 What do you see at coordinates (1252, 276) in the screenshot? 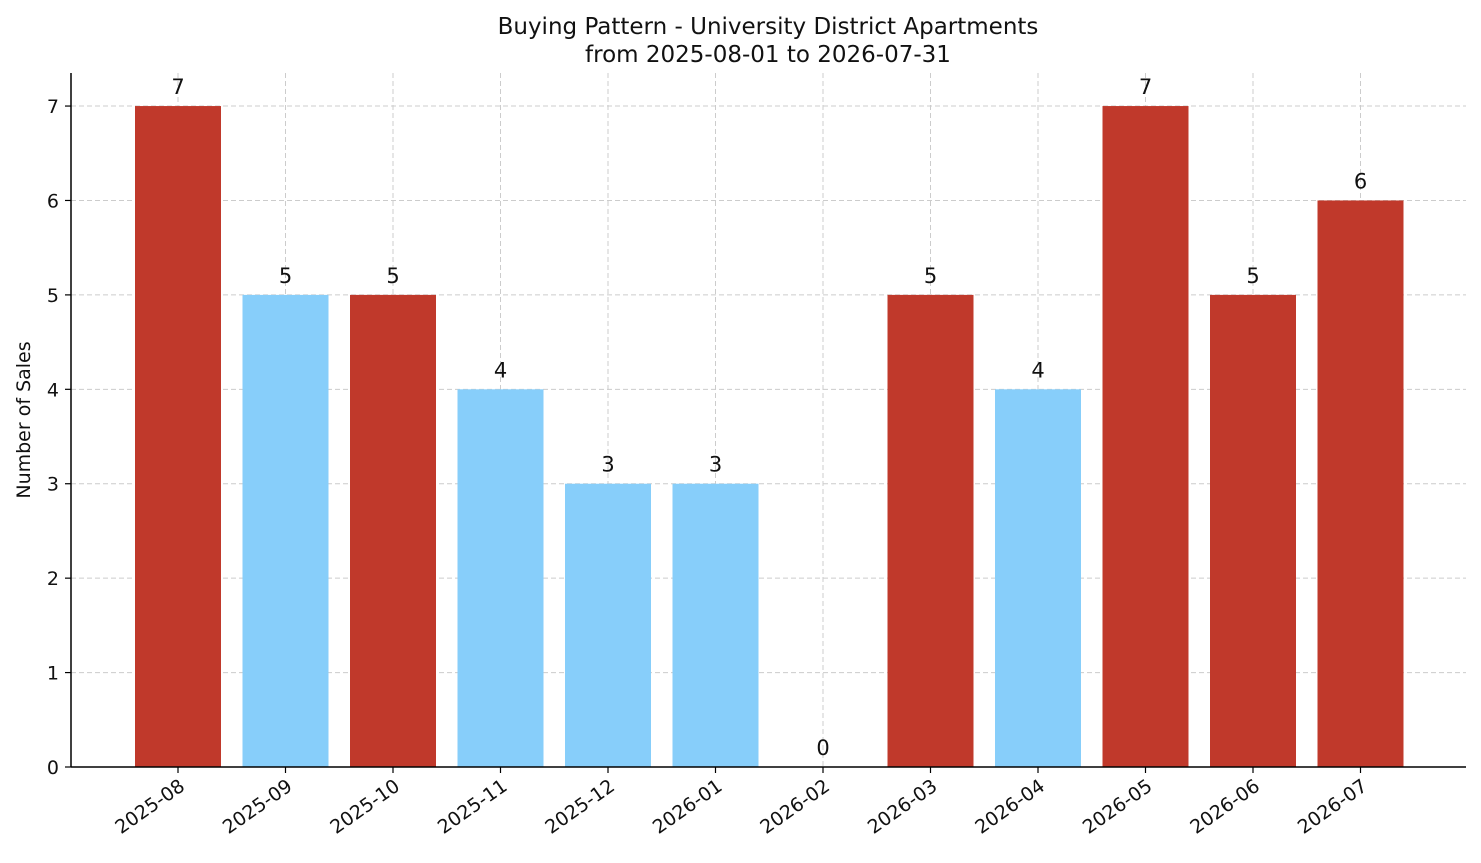
I see `data-label-2026-06: 5` at bounding box center [1252, 276].